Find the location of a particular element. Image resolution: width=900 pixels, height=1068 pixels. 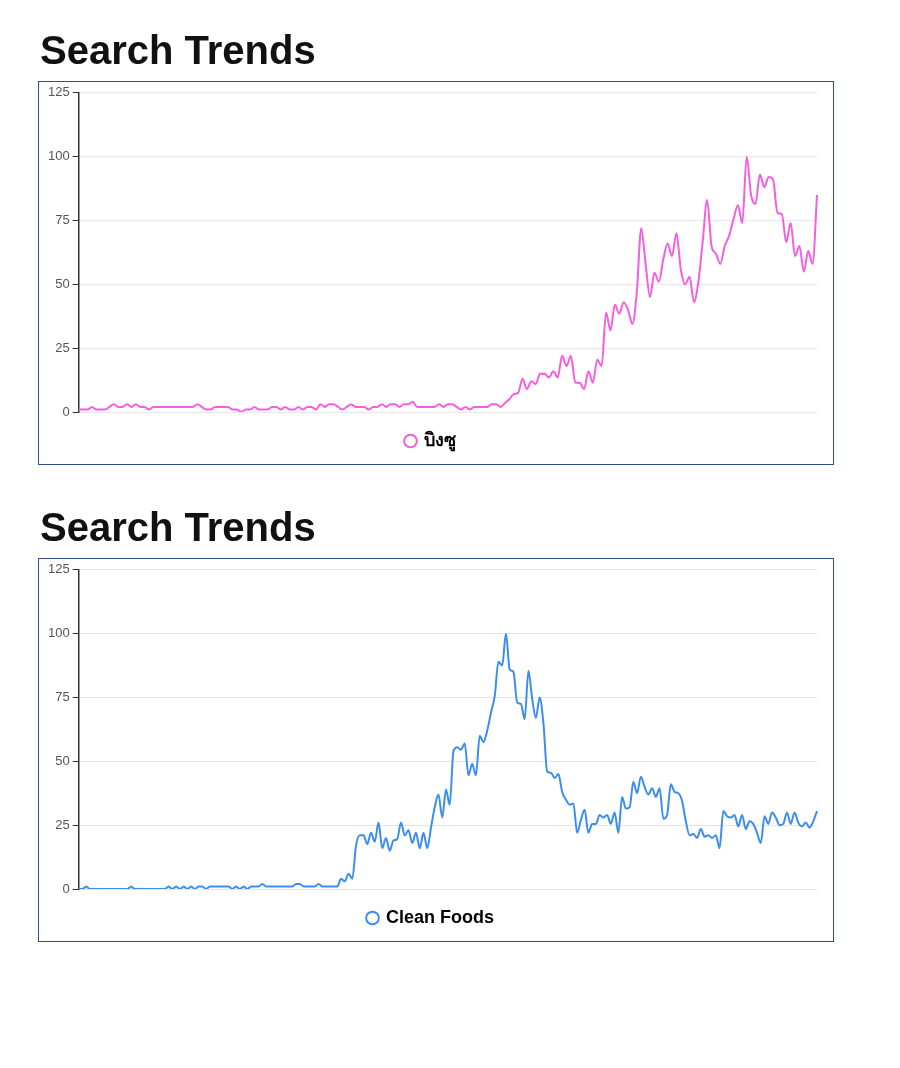

legend-label: บิงซู is located at coordinates (440, 440).